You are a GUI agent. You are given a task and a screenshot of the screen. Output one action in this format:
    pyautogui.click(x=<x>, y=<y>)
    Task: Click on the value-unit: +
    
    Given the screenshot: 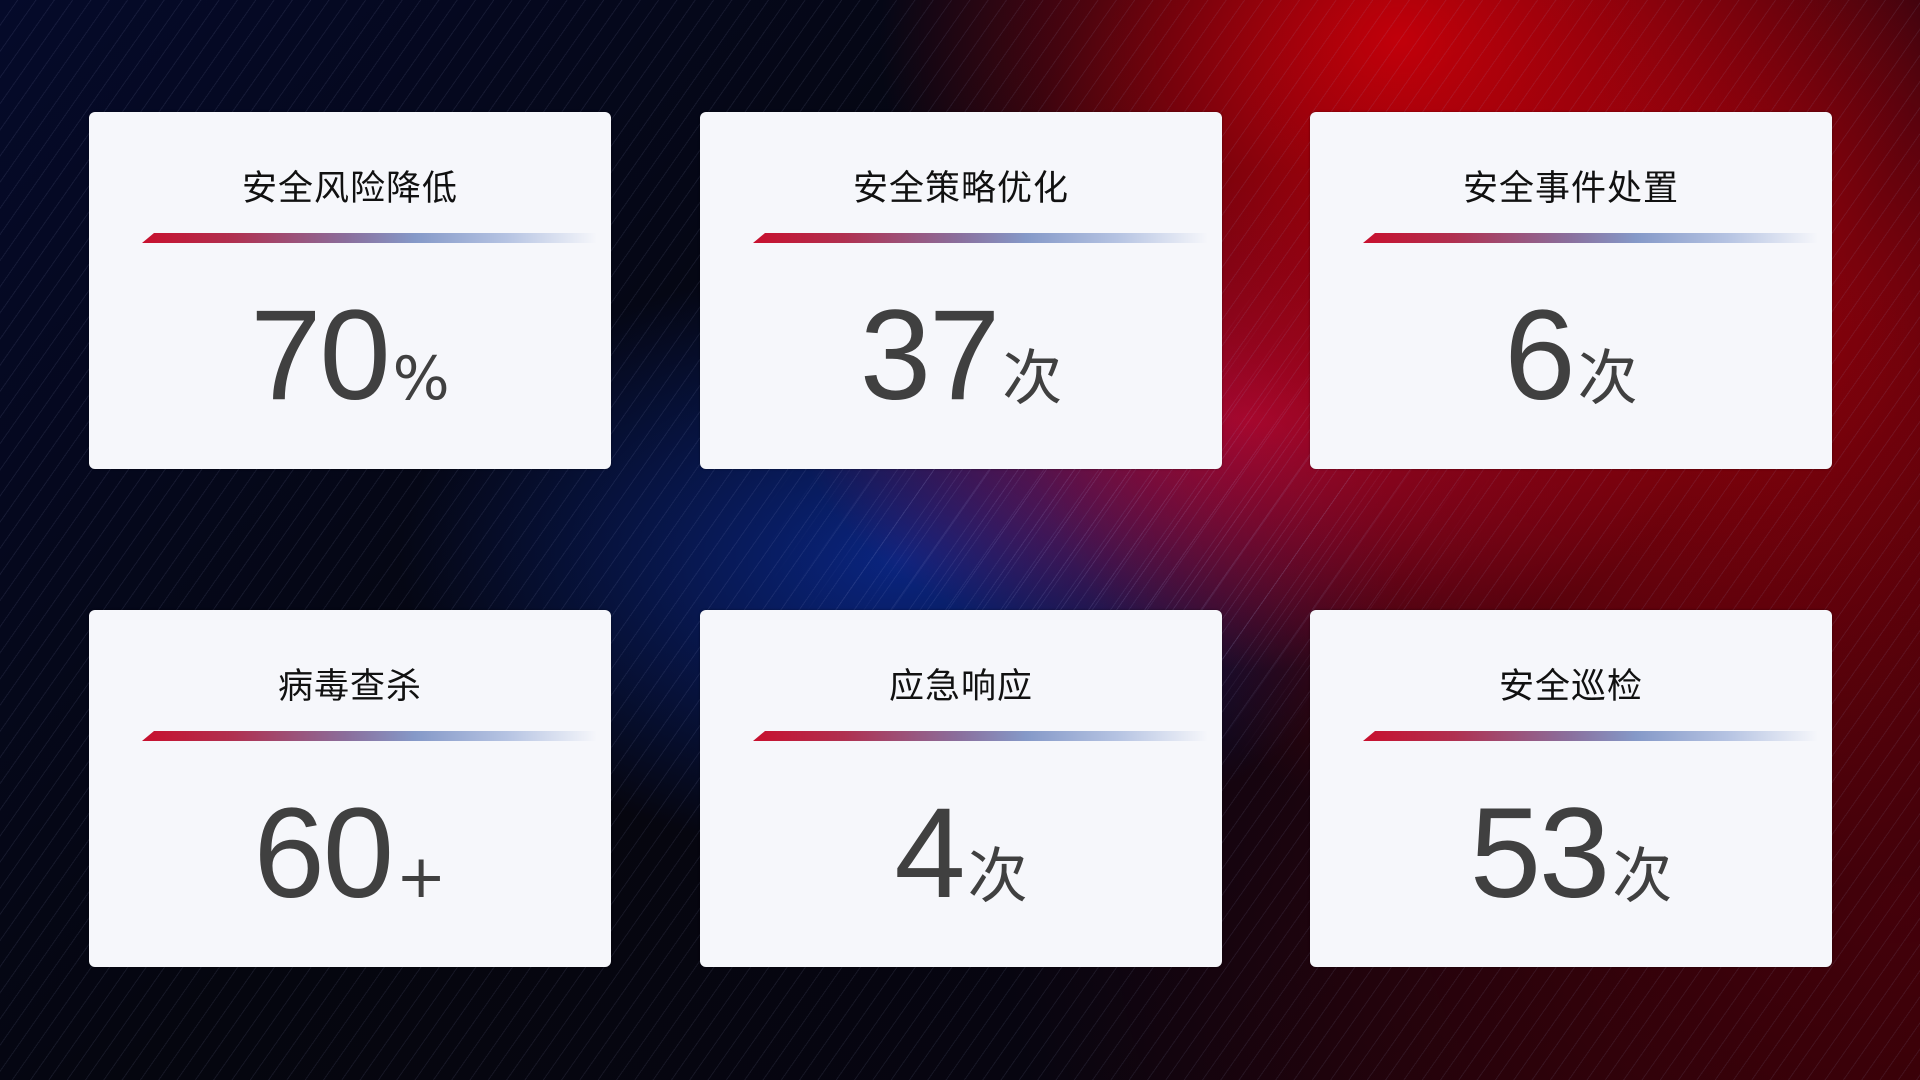 What is the action you would take?
    pyautogui.click(x=421, y=877)
    